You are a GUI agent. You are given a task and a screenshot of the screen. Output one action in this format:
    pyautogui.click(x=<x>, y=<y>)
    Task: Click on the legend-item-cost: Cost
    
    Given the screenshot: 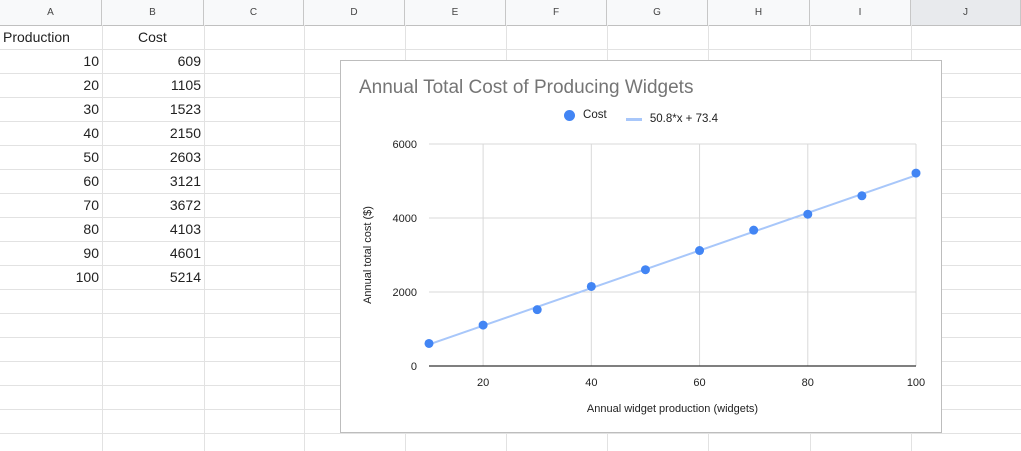 What is the action you would take?
    pyautogui.click(x=585, y=115)
    